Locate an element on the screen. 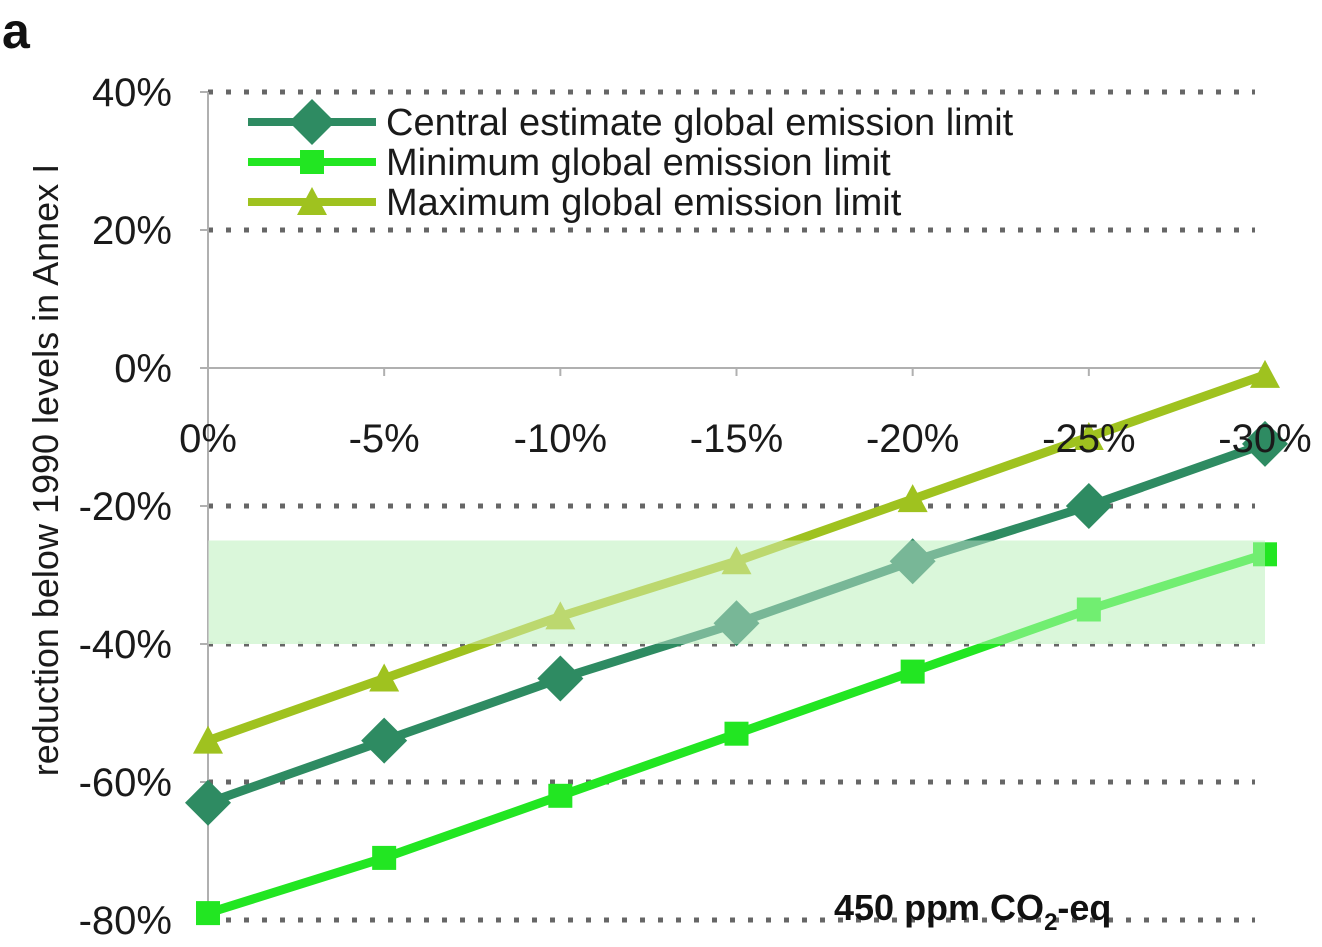 Image resolution: width=1322 pixels, height=947 pixels. y-tick-label: 0% is located at coordinates (143, 369).